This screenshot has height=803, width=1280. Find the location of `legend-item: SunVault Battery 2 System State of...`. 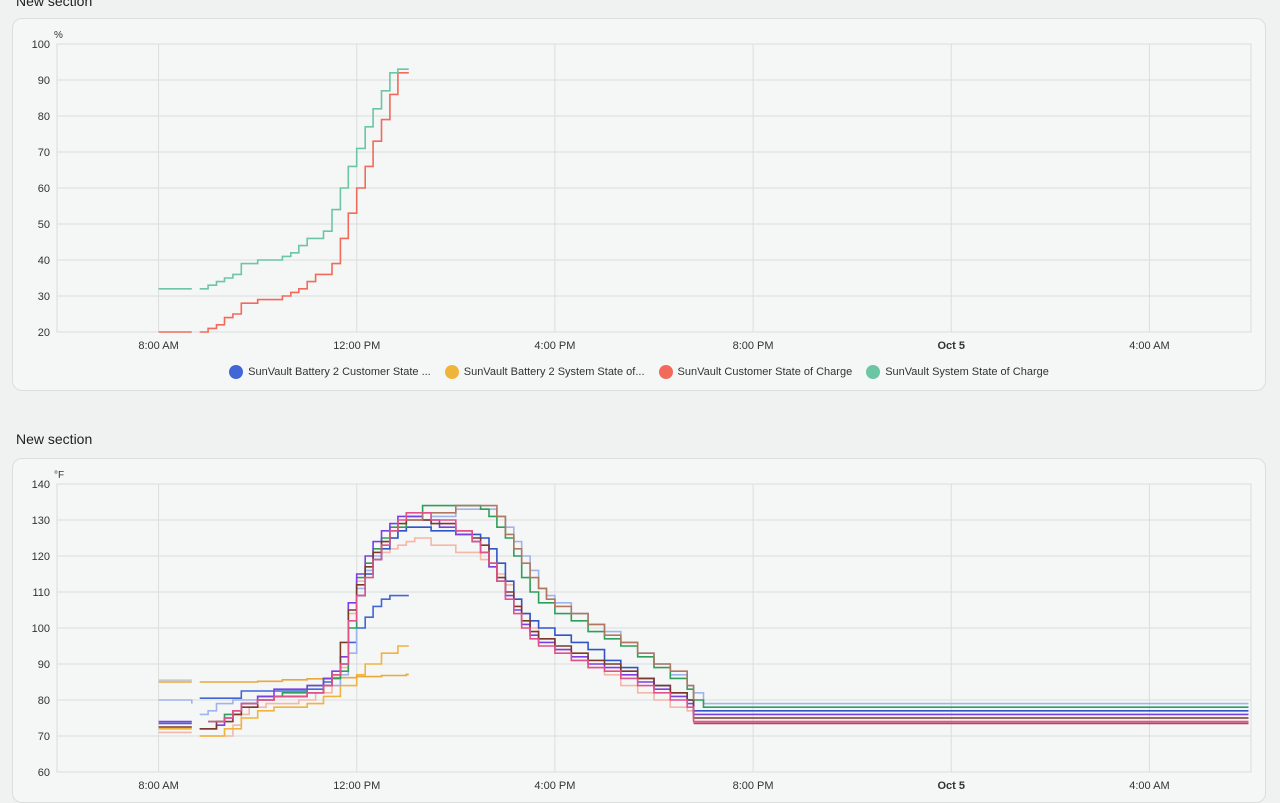

legend-item: SunVault Battery 2 System State of... is located at coordinates (544, 372).